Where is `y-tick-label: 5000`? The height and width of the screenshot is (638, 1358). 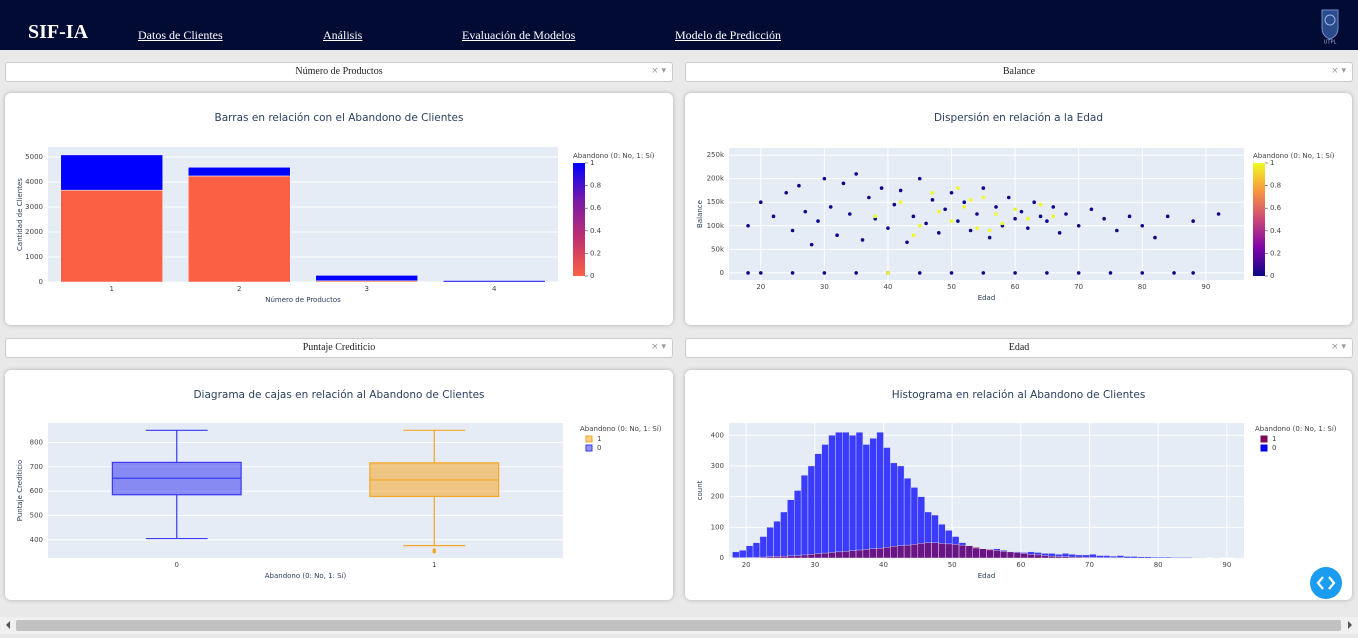 y-tick-label: 5000 is located at coordinates (34, 157).